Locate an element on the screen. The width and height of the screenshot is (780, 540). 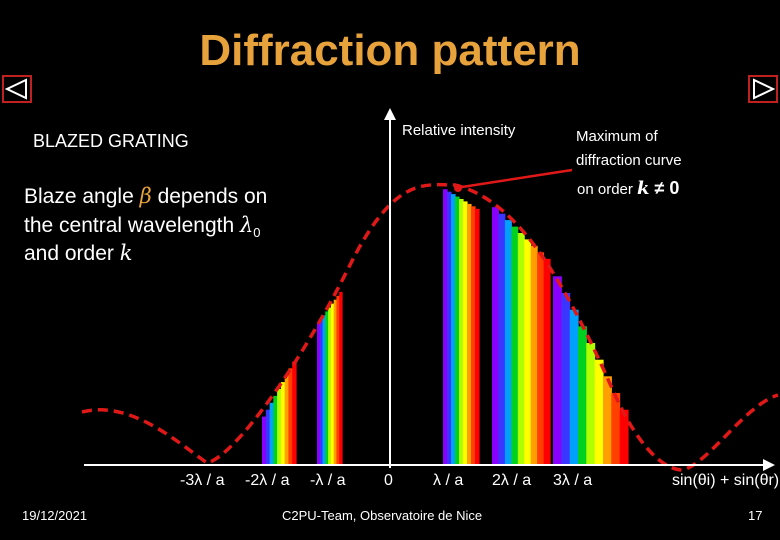
not-equal-zero: ≠ 0 is located at coordinates (664, 188).